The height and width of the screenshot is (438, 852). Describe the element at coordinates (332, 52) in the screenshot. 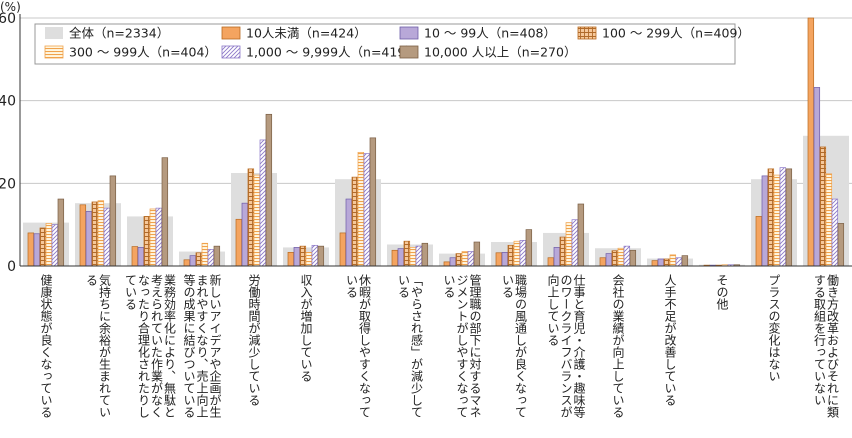

I see `legend-label: 1,000 ～ 9,999人（n=419）` at that location.